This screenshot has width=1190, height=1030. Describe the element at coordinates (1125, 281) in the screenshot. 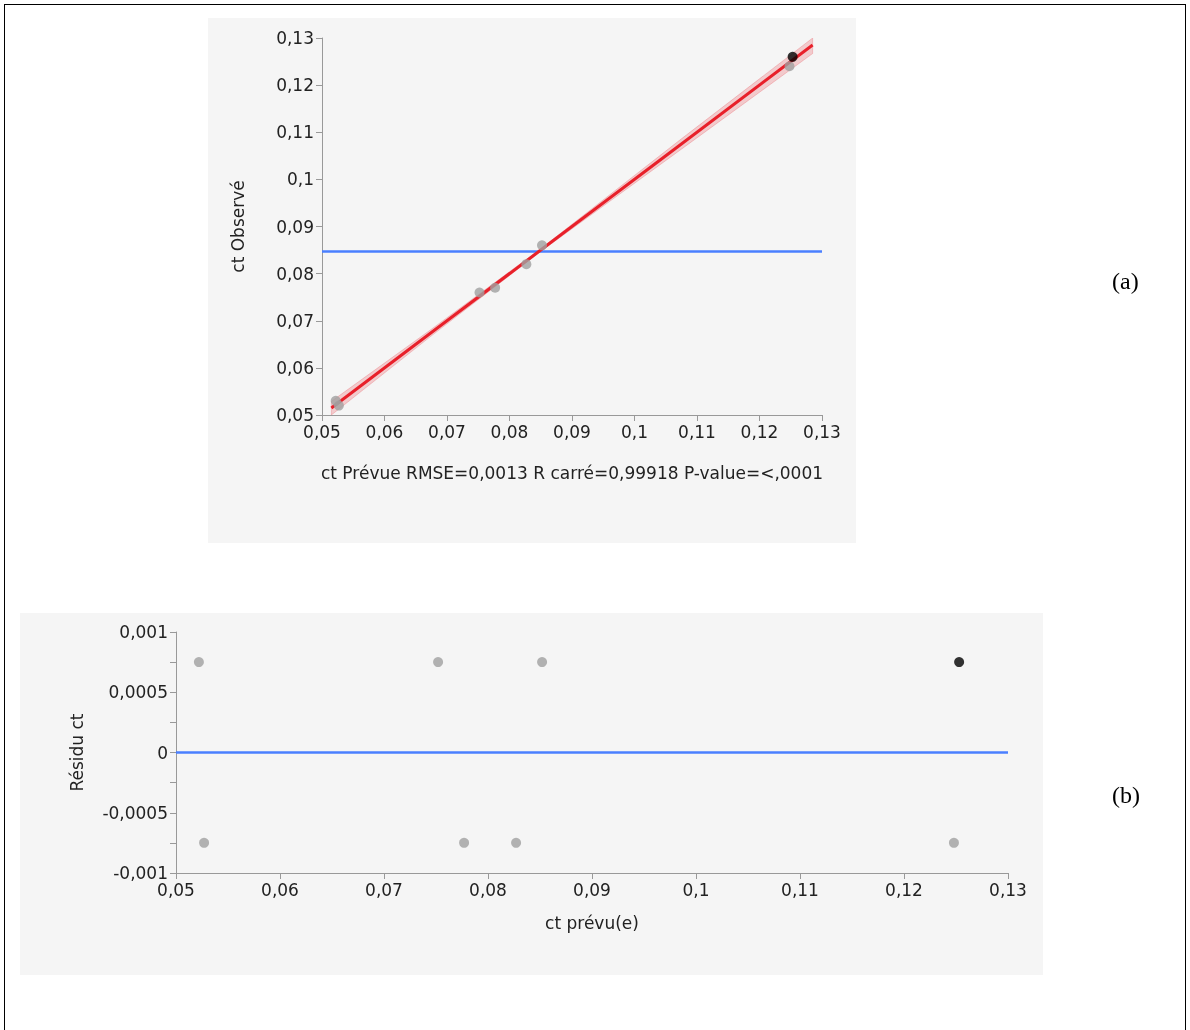

I see `text: (a)` at that location.